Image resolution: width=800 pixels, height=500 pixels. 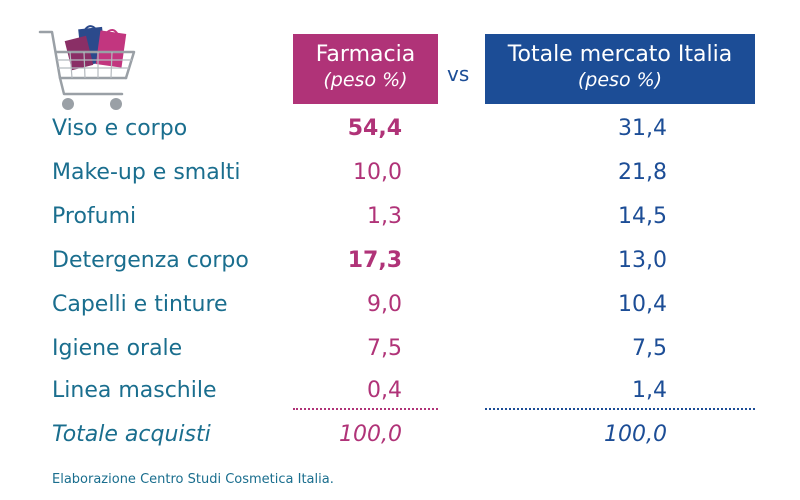 What do you see at coordinates (131, 434) in the screenshot?
I see `total-label: Totale acquisti` at bounding box center [131, 434].